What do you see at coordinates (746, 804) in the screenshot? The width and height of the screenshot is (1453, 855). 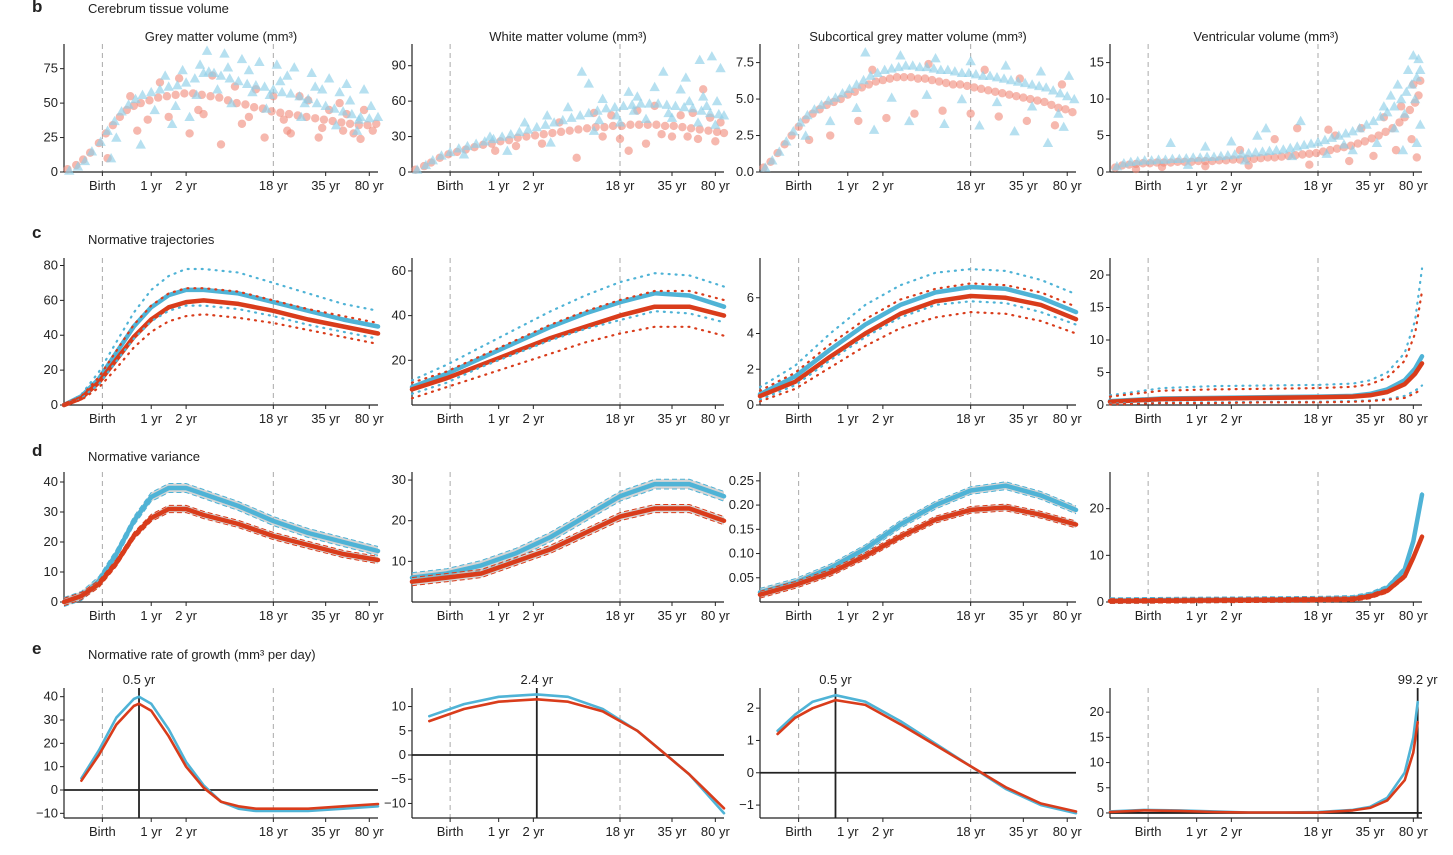 I see `y-tick-label: −1` at bounding box center [746, 804].